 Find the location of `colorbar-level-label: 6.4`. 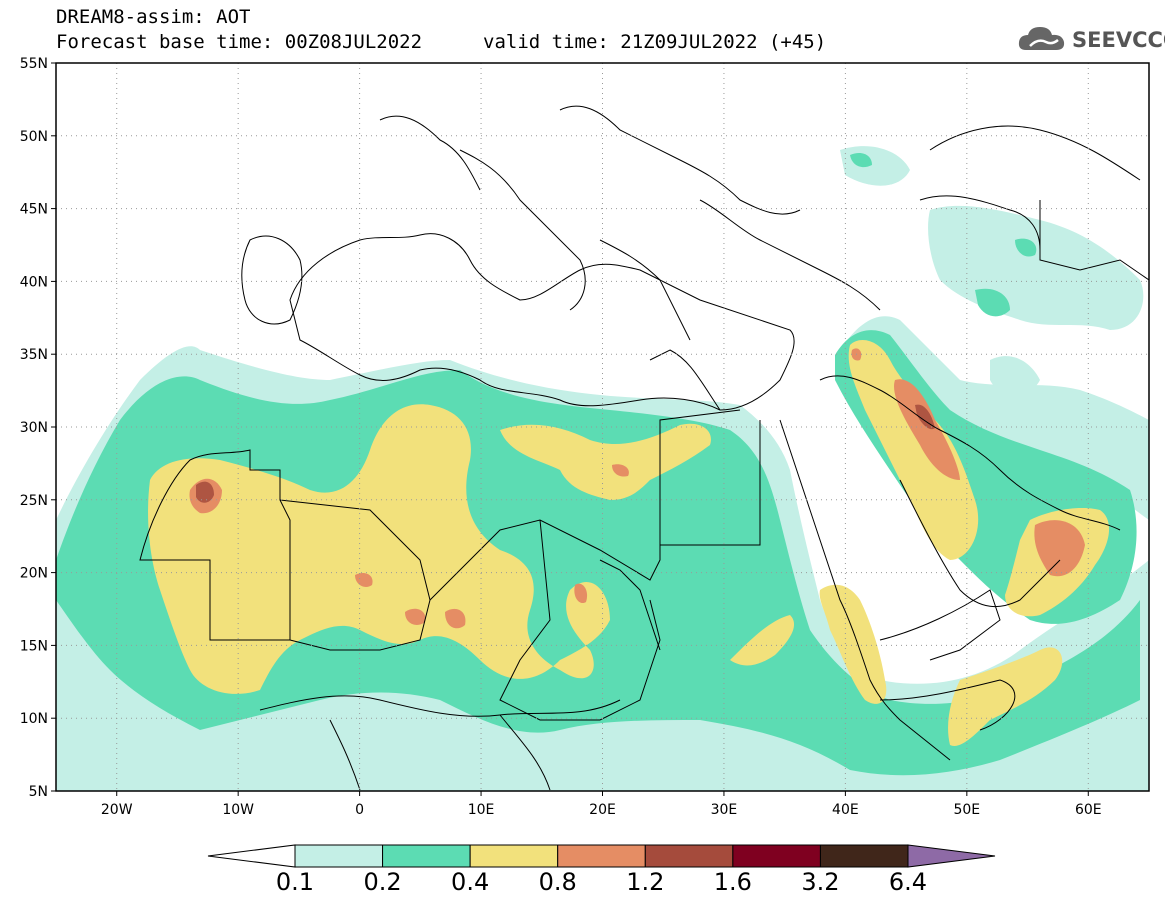

colorbar-level-label: 6.4 is located at coordinates (908, 882).